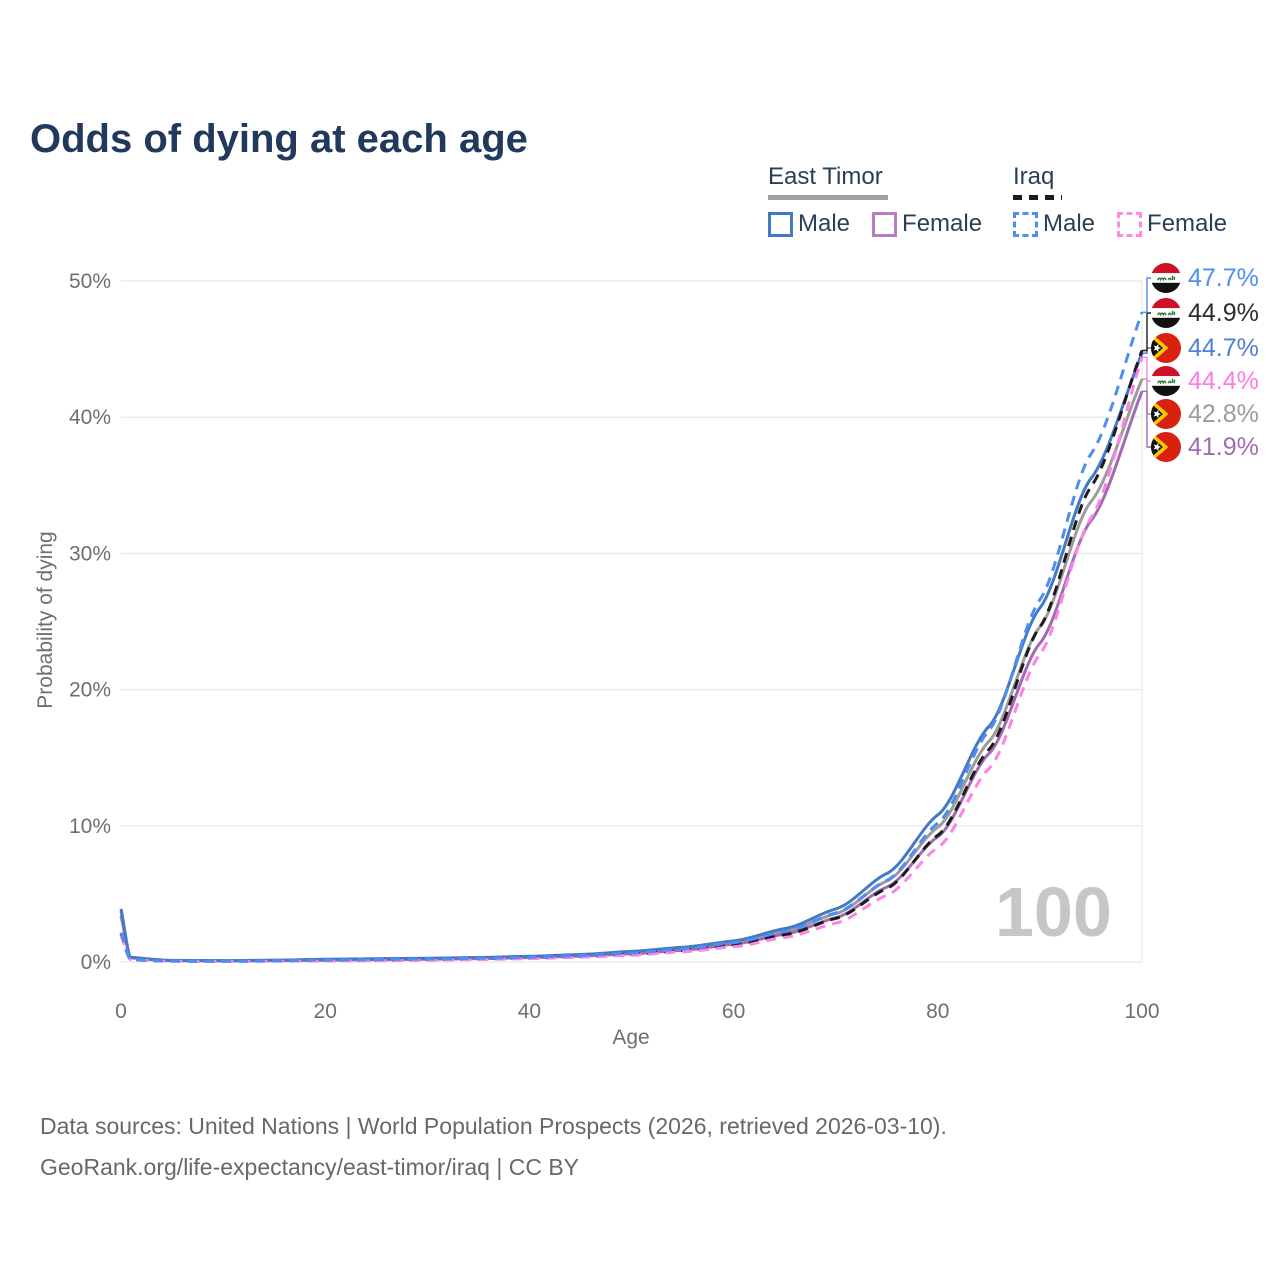 The height and width of the screenshot is (1280, 1280). I want to click on end-label-iraq-female: 44.4%, so click(1205, 381).